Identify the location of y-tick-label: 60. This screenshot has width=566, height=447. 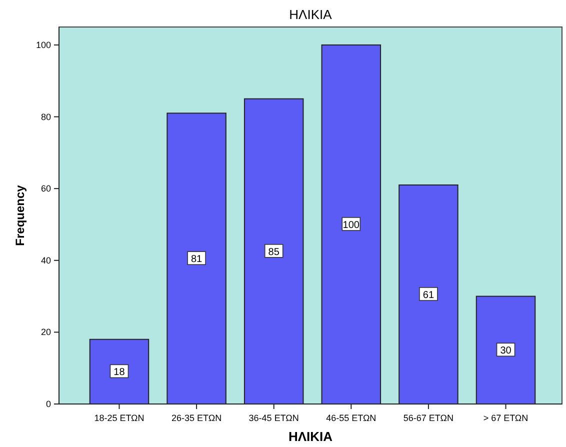
(45, 189).